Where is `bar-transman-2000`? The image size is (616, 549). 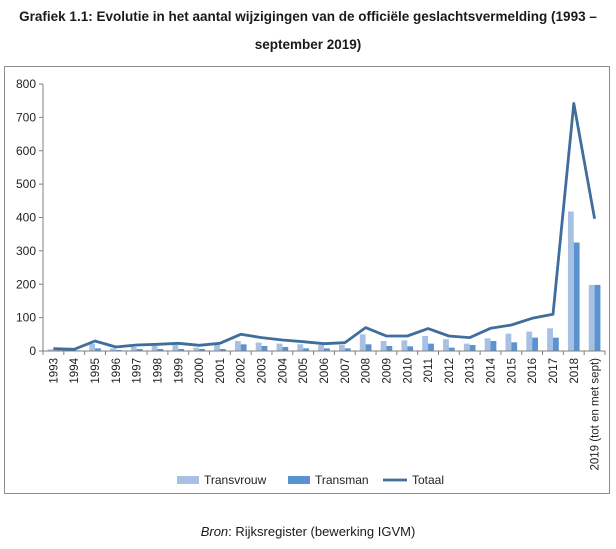 bar-transman-2000 is located at coordinates (202, 349).